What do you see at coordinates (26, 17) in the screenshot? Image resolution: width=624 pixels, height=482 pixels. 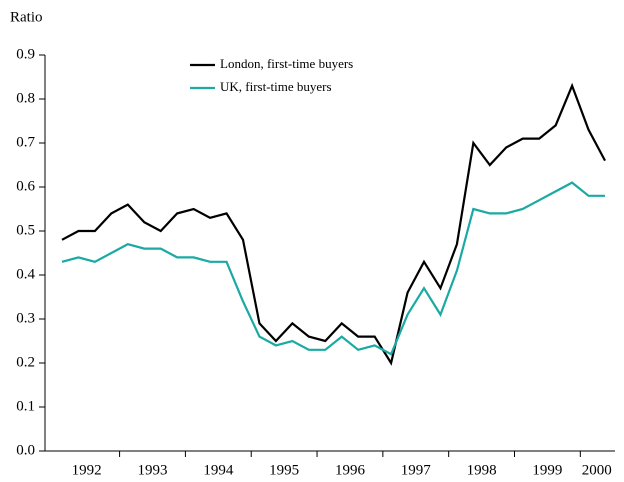 I see `y-axis-label: Ratio` at bounding box center [26, 17].